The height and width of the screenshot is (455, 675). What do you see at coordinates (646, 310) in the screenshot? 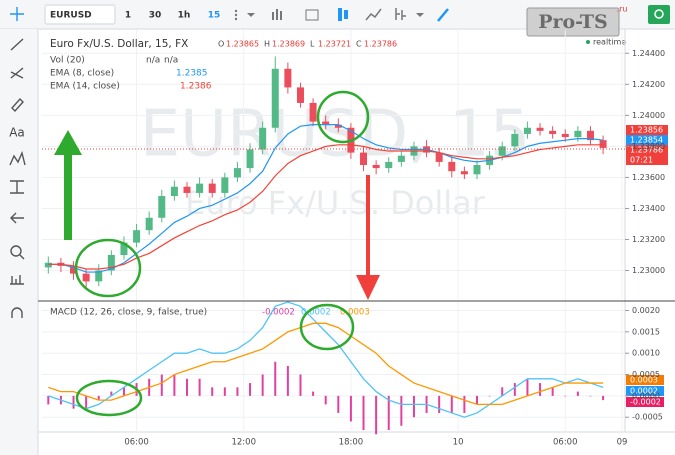
I see `y-tick-label: 0.0020` at bounding box center [646, 310].